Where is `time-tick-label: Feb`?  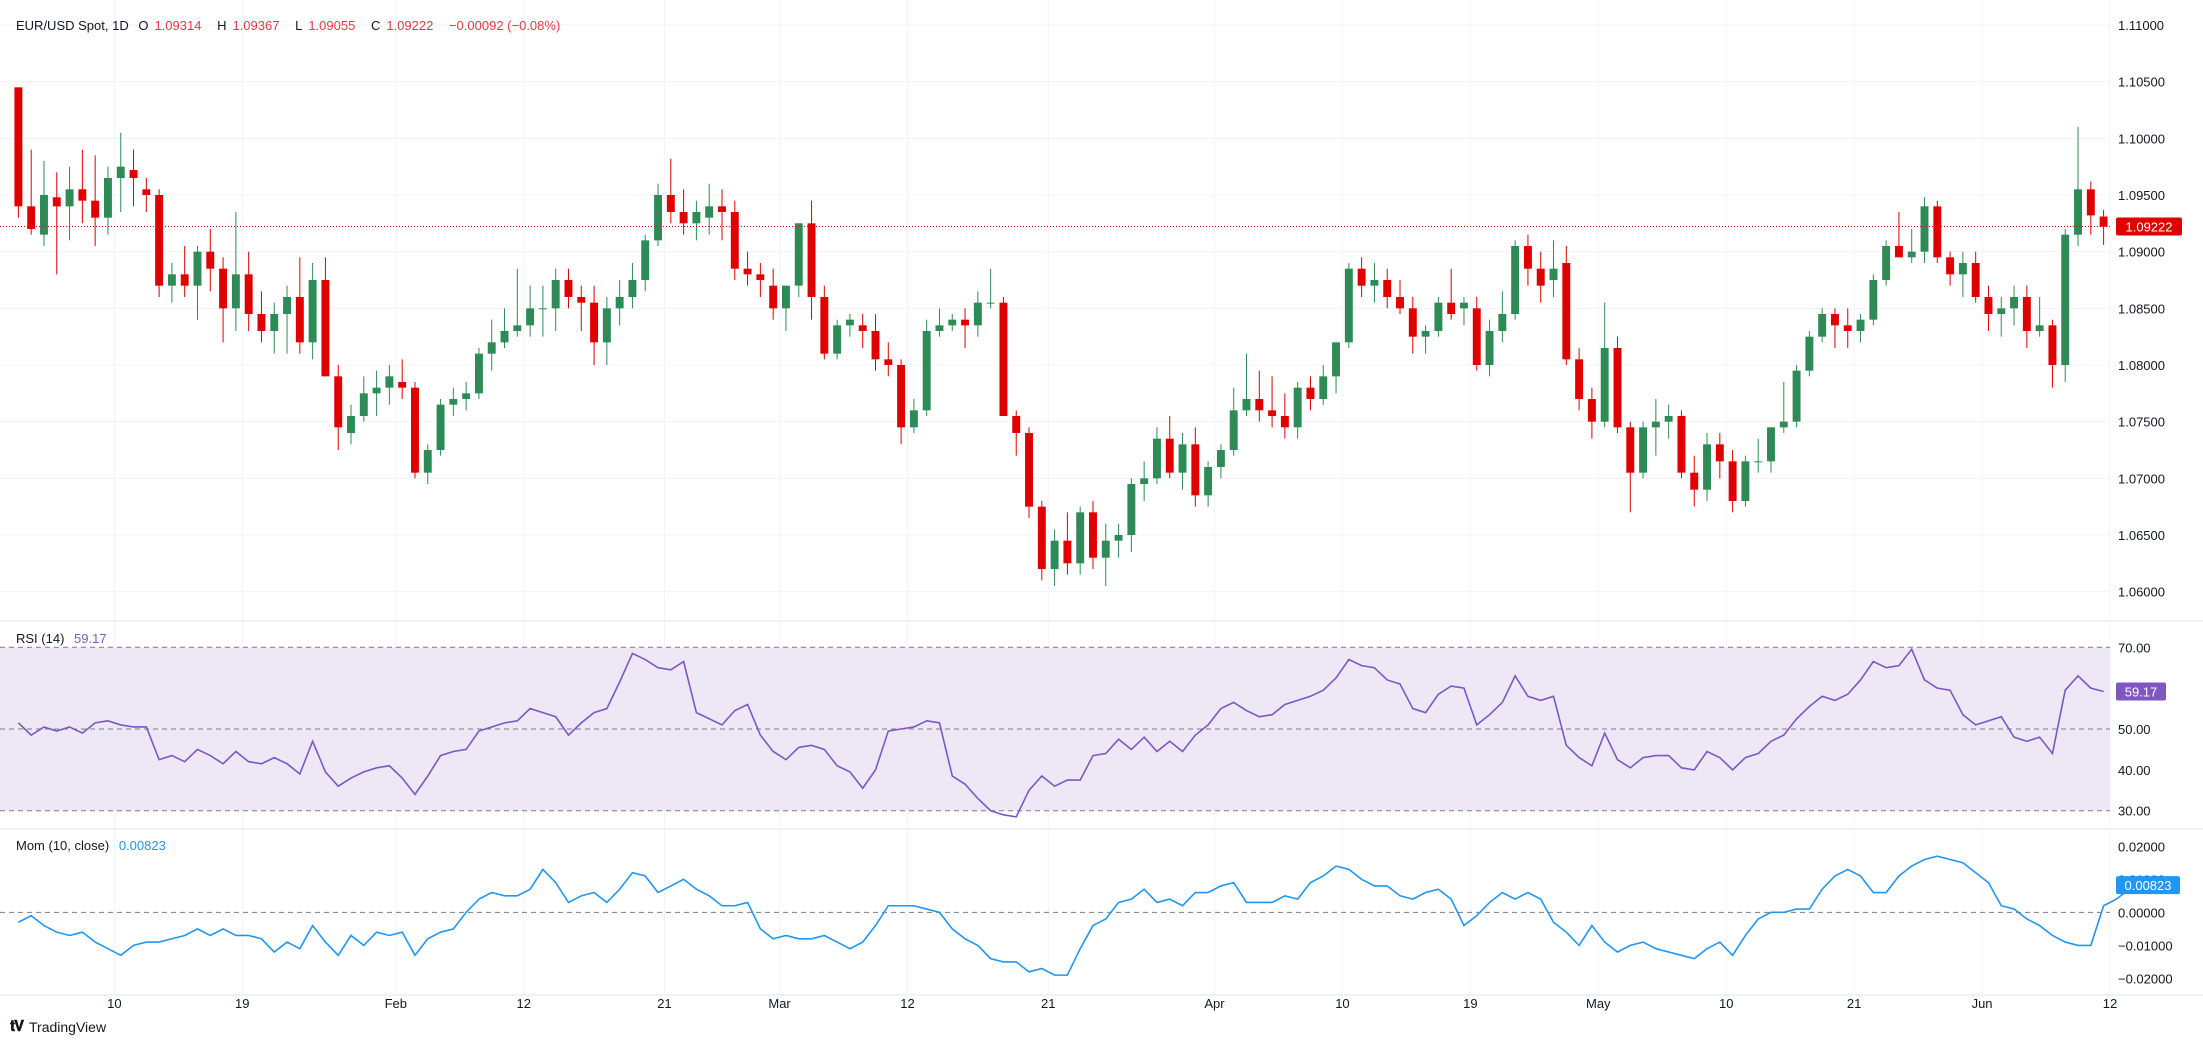 time-tick-label: Feb is located at coordinates (396, 1003).